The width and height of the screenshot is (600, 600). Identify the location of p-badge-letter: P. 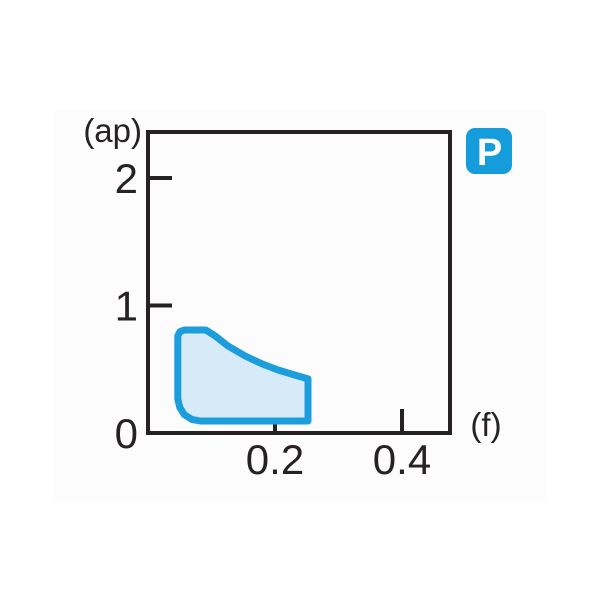
(489, 153).